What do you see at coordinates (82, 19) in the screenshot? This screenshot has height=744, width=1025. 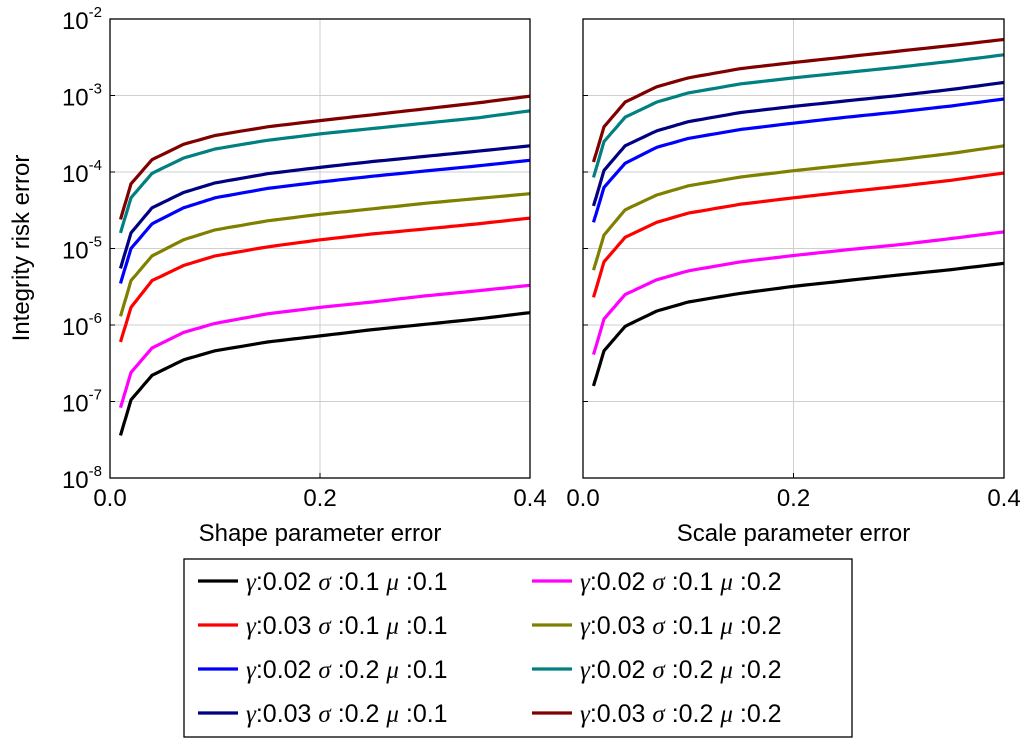 I see `y-tick-label: 10⁻²` at bounding box center [82, 19].